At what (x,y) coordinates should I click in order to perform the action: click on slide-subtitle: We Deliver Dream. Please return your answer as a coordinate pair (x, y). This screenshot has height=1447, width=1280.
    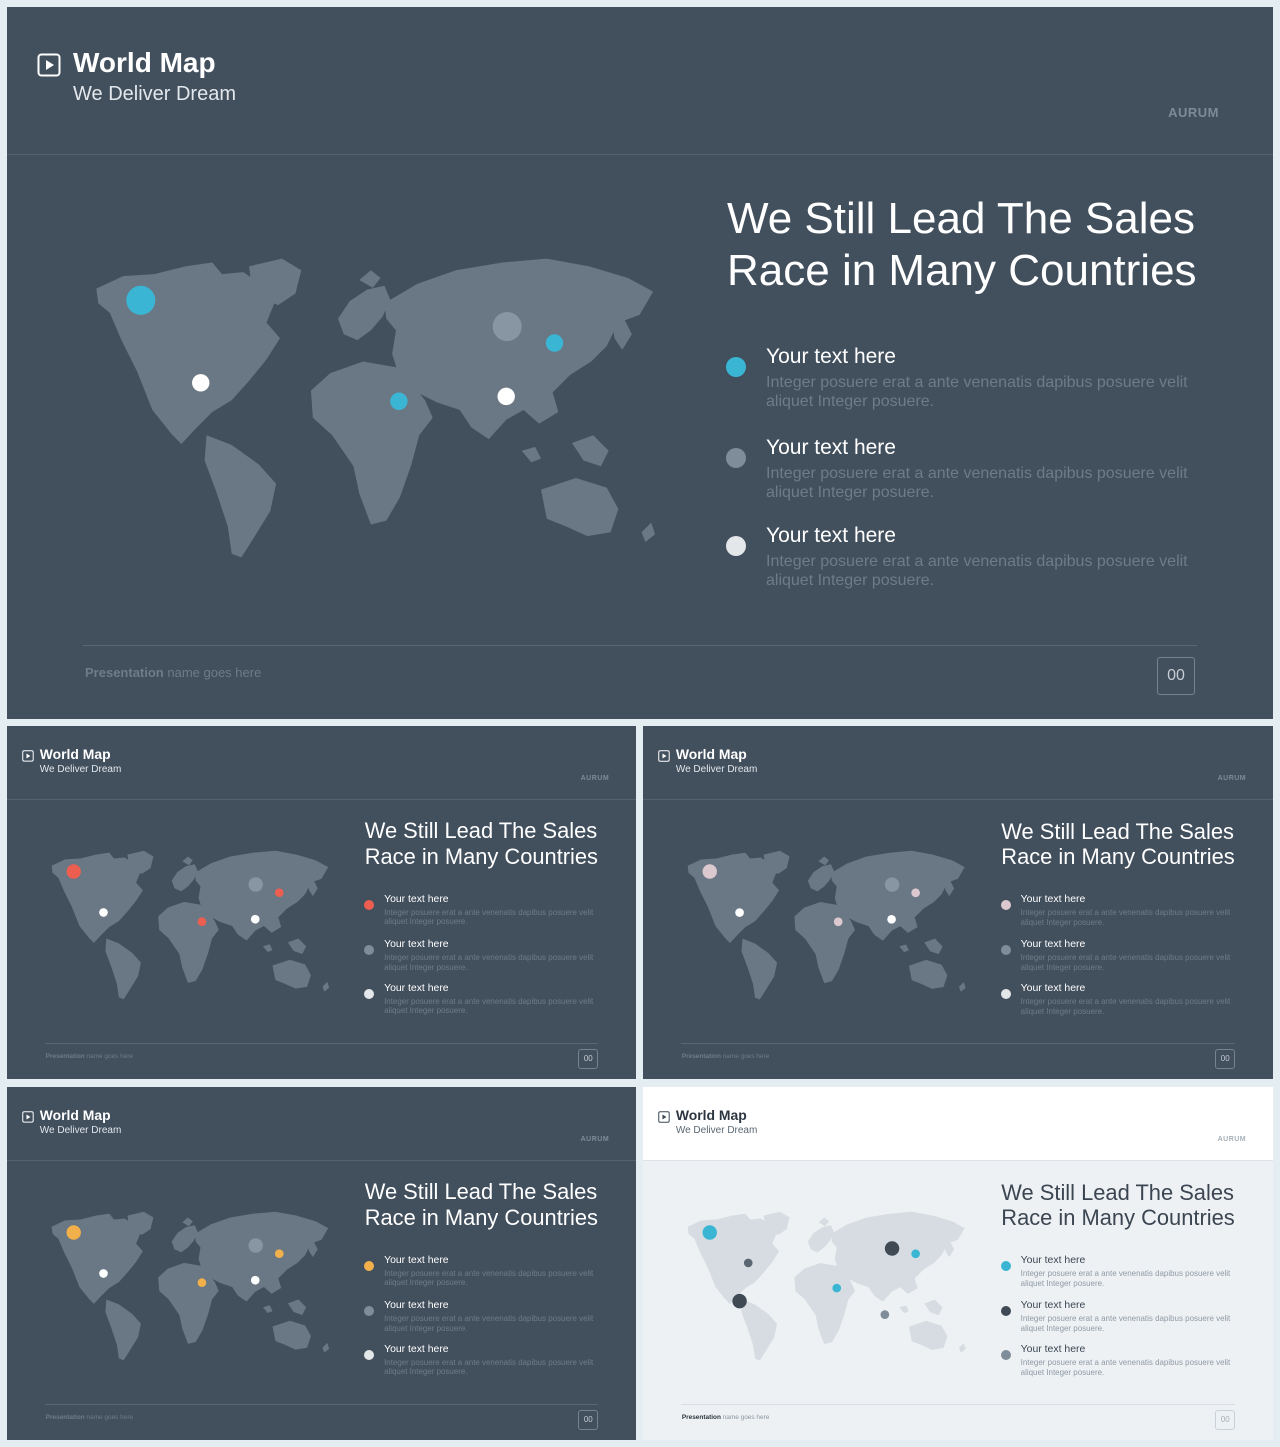
    Looking at the image, I should click on (716, 1130).